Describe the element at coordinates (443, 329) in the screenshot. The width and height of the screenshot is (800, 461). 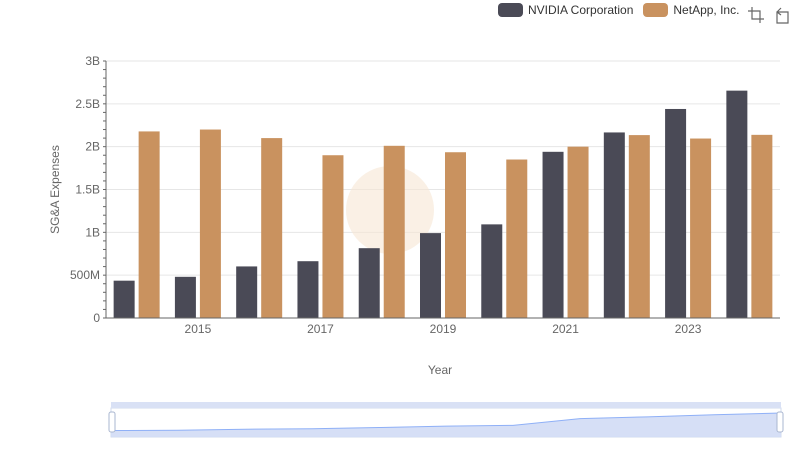
I see `x-tick-label: 2019` at that location.